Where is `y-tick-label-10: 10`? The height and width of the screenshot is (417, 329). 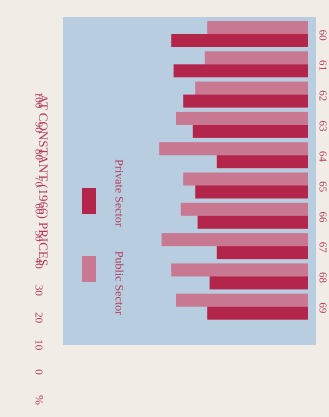
y-tick-label-10: 10 is located at coordinates (38, 345).